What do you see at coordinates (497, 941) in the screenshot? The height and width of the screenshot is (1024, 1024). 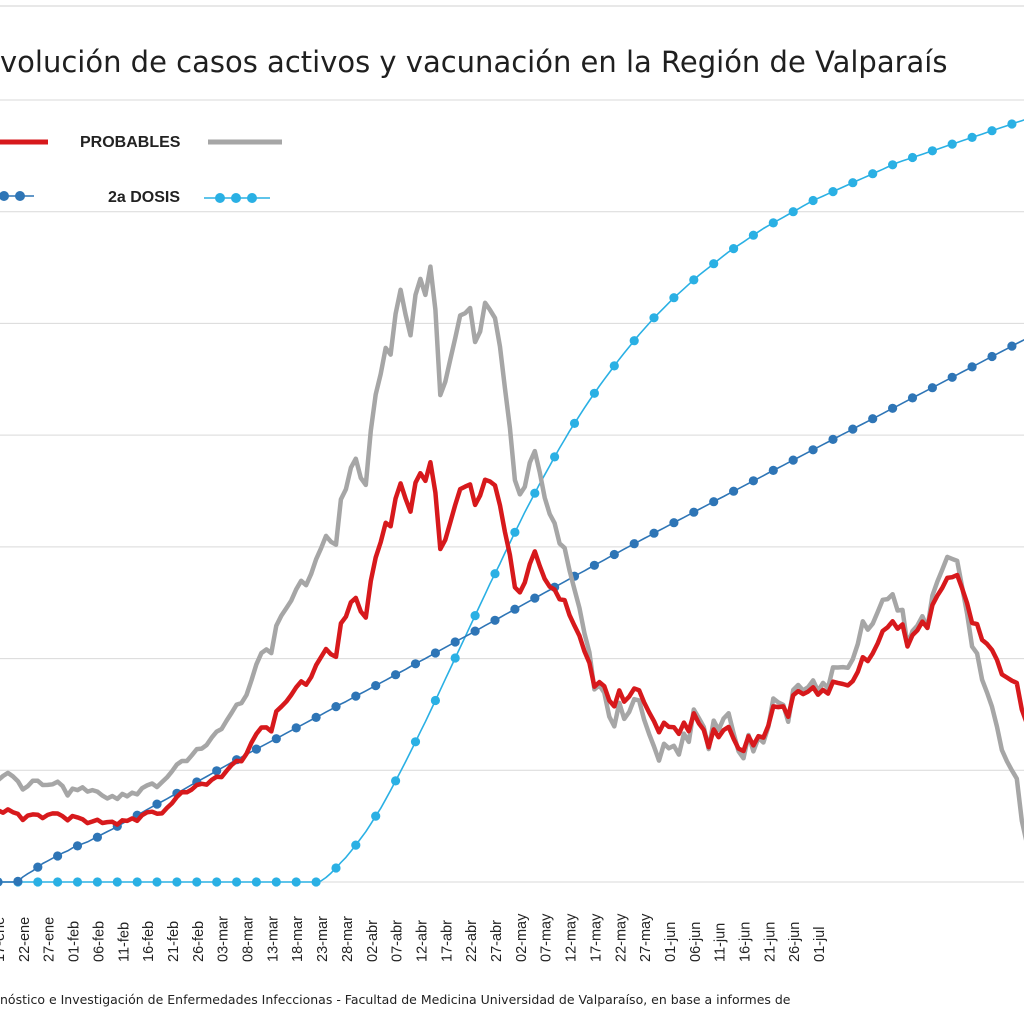 I see `x-tick-label: 27-abr` at bounding box center [497, 941].